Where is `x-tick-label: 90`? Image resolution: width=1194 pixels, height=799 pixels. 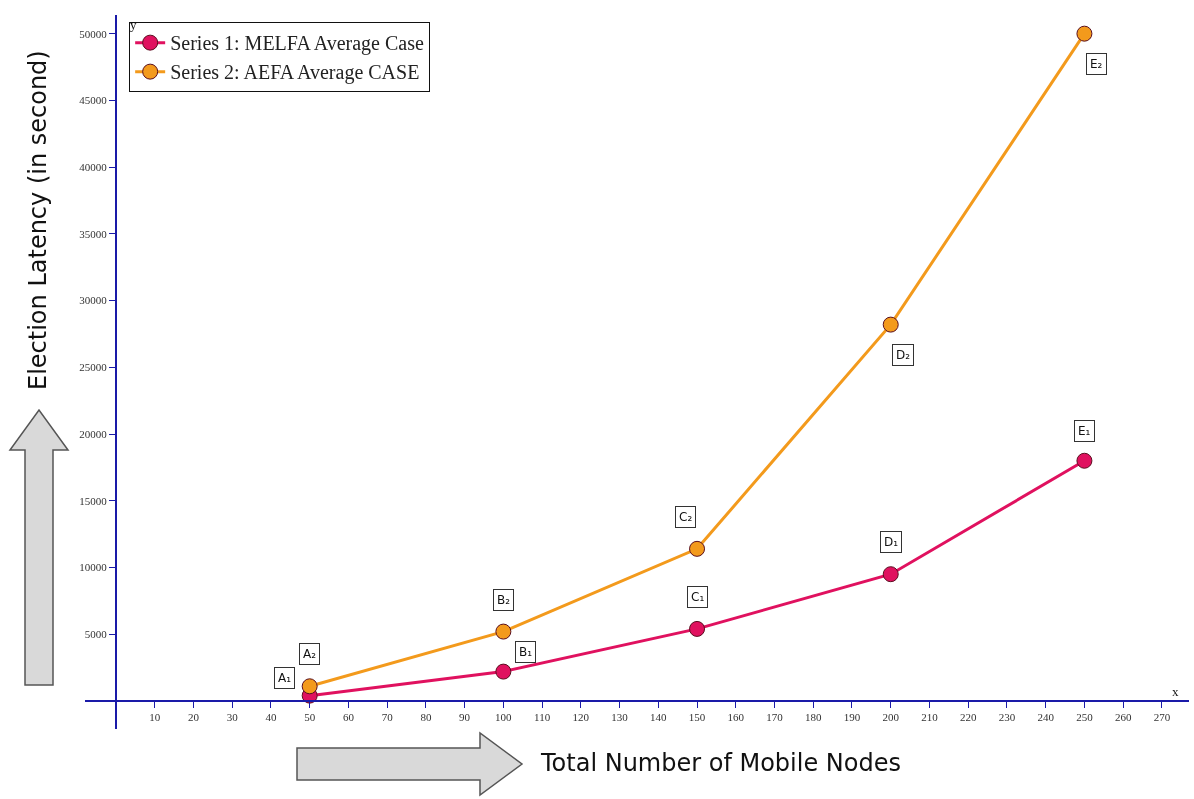
x-tick-label: 90 is located at coordinates (465, 717).